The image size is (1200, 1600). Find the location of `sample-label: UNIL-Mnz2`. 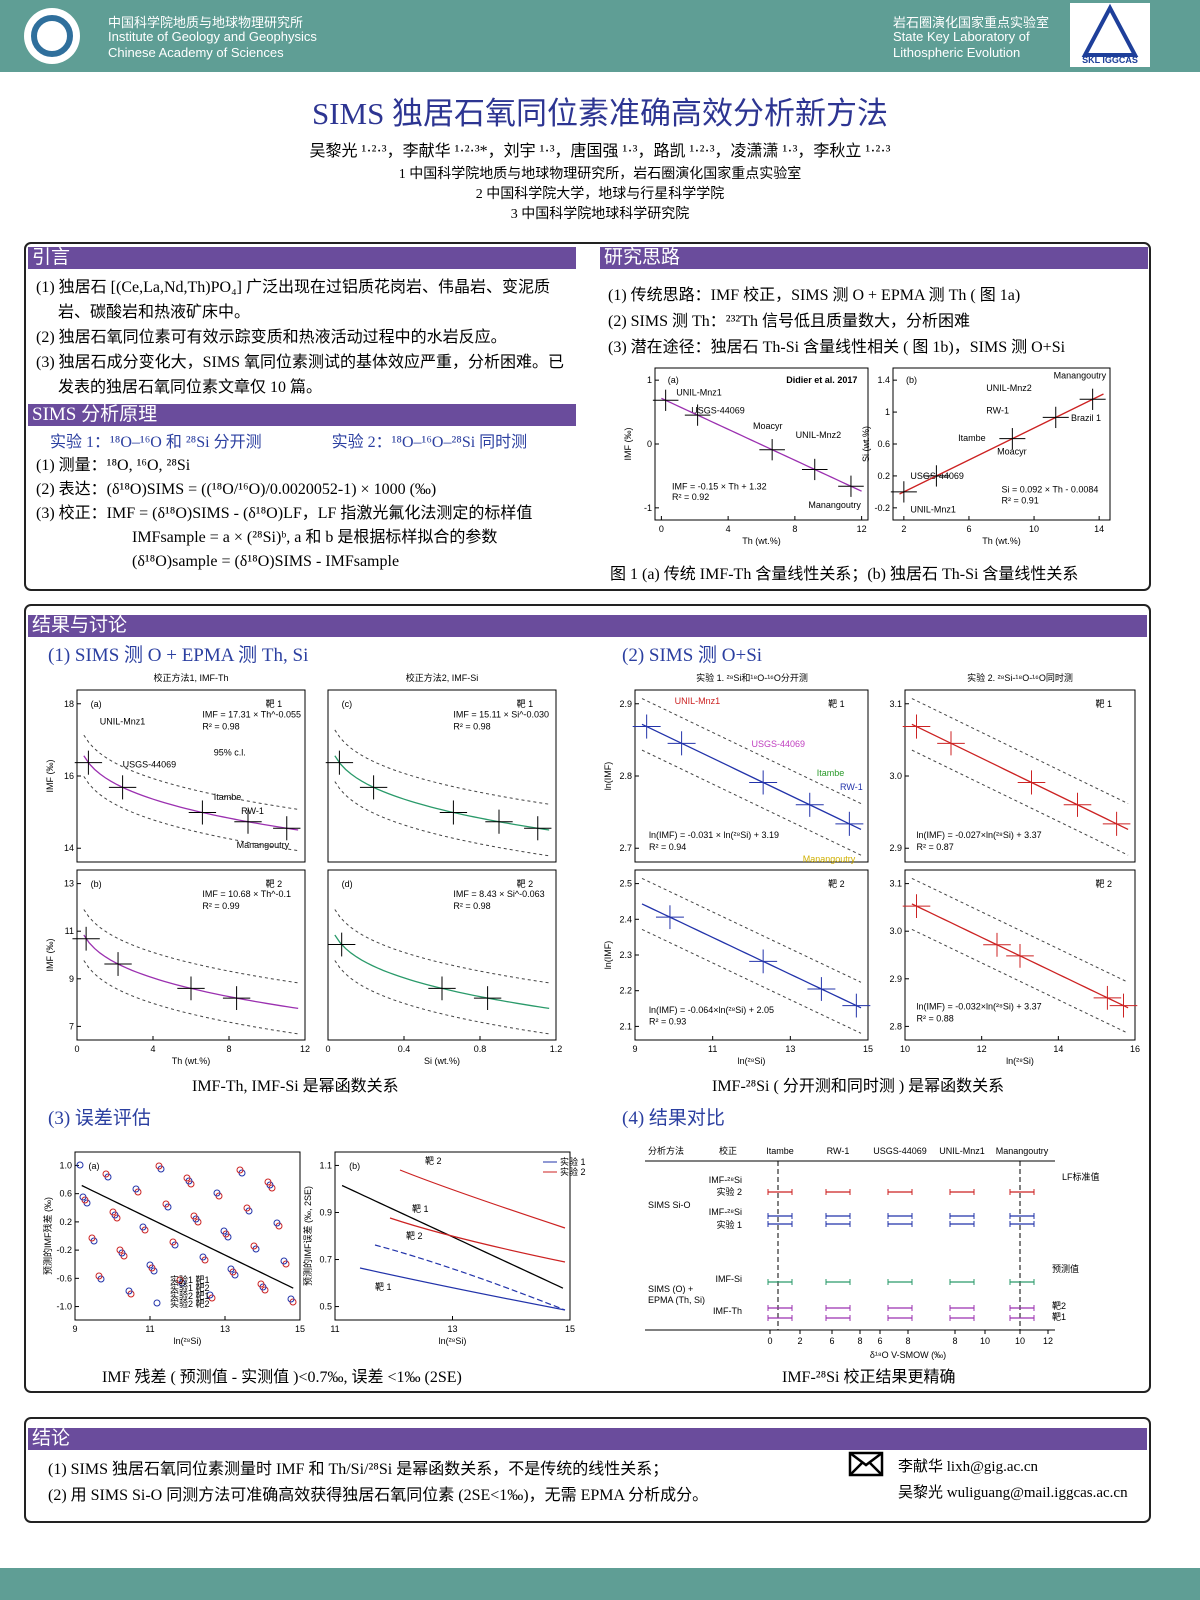

sample-label: UNIL-Mnz2 is located at coordinates (819, 435).